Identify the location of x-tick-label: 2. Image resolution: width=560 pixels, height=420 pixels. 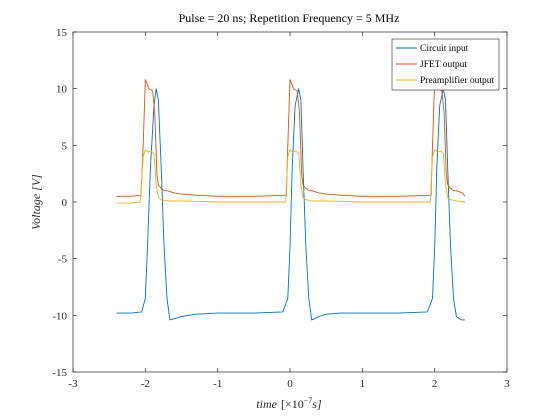
(435, 384).